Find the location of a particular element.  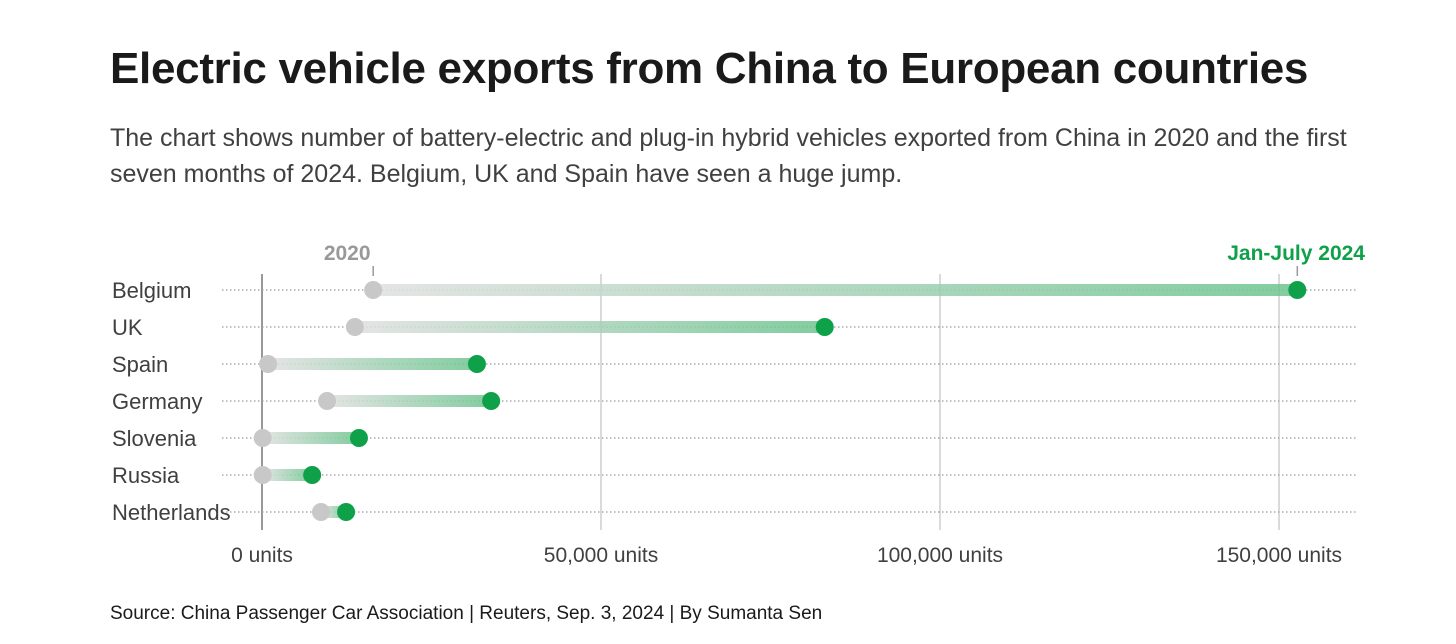

x-tick-label: 150,000 units is located at coordinates (1279, 555).